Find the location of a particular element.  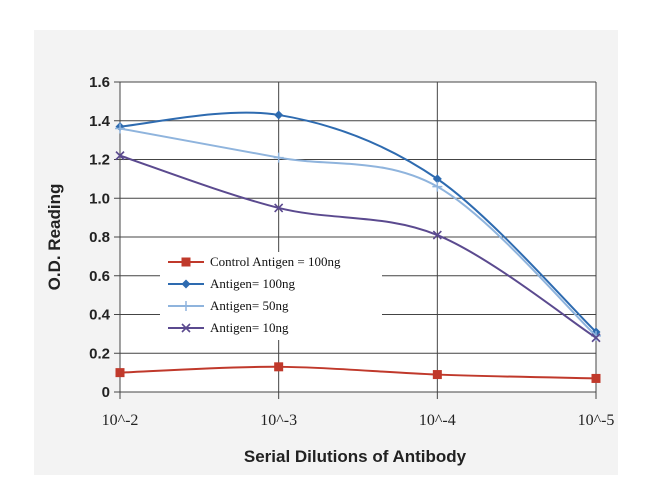

y-tick-label: 0.6 is located at coordinates (99, 276).